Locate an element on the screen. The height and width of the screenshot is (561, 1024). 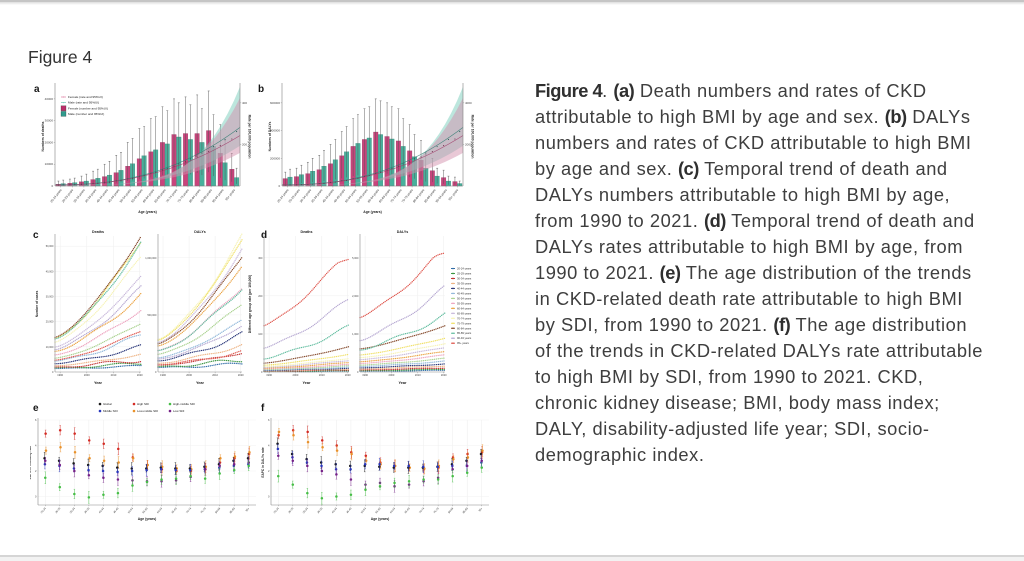
svg-text: 70-74 years is located at coordinates (464, 318).